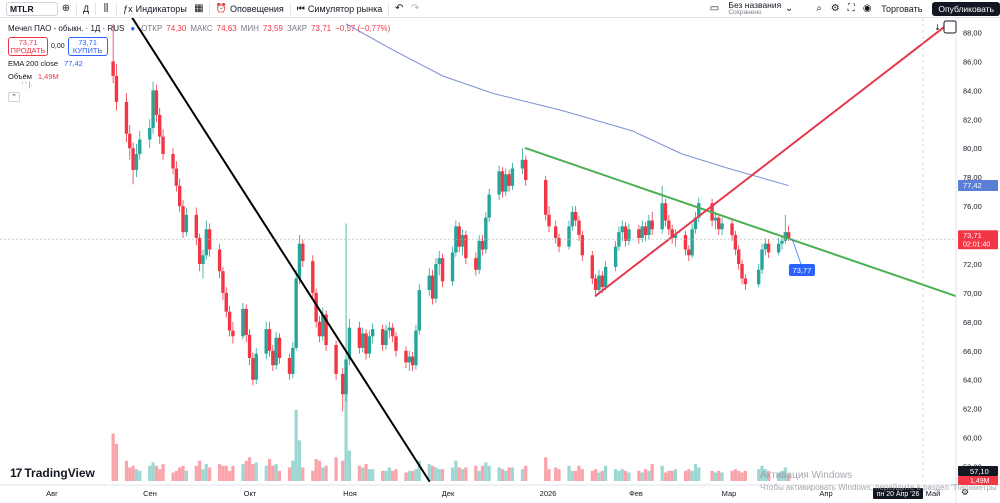 This screenshot has height=503, width=1000. Describe the element at coordinates (950, 27) in the screenshot. I see `auto-scale-button` at that location.